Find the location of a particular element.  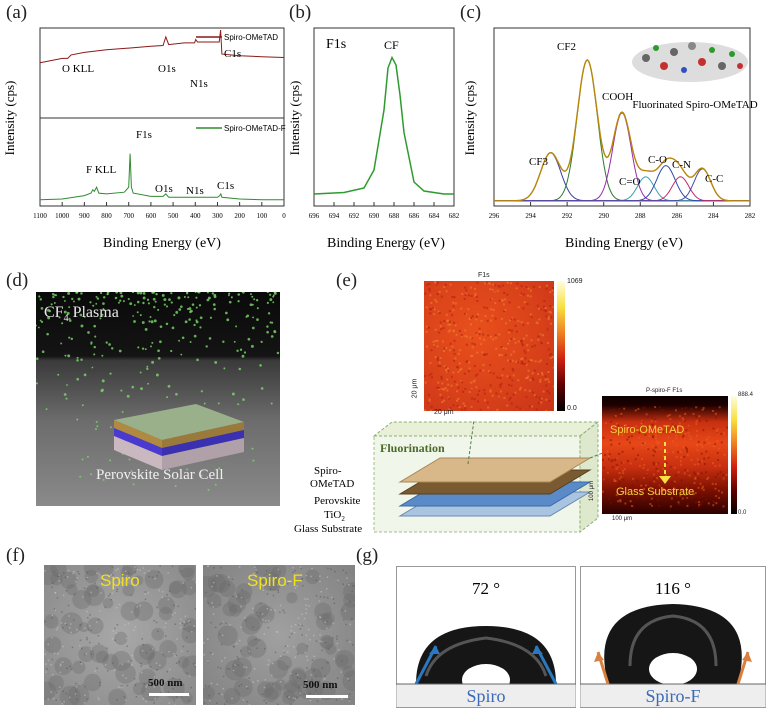

sem-image-spiro-f: Spiro-F 500 nm is located at coordinates (279, 635).